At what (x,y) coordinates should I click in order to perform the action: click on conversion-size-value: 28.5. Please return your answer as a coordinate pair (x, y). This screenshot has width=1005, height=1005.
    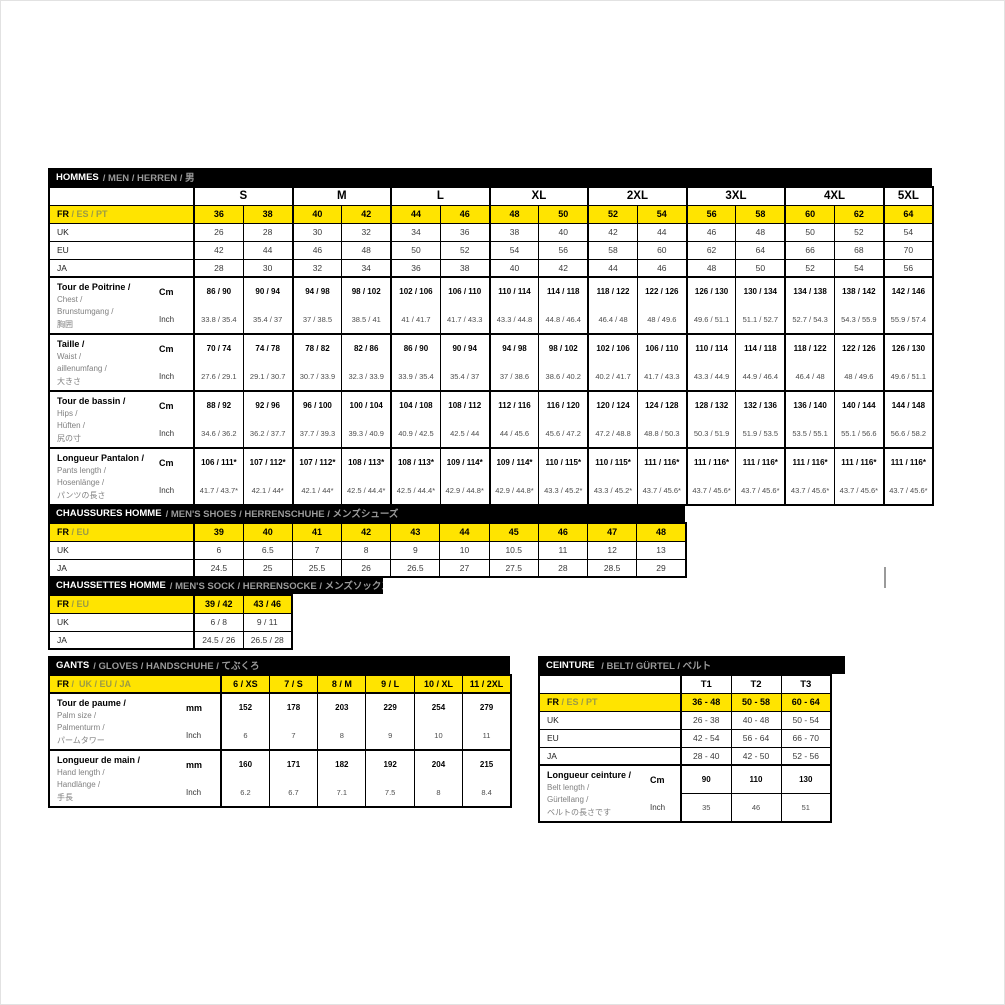
    Looking at the image, I should click on (612, 568).